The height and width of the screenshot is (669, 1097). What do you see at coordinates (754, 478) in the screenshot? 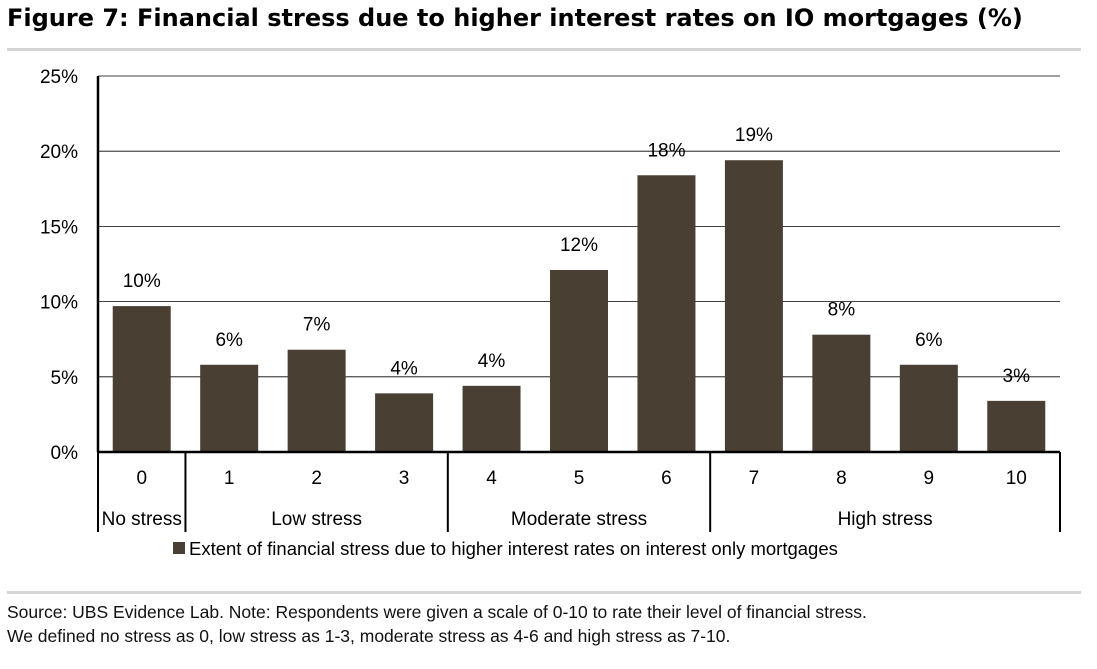
I see `x-tick-label: 7` at bounding box center [754, 478].